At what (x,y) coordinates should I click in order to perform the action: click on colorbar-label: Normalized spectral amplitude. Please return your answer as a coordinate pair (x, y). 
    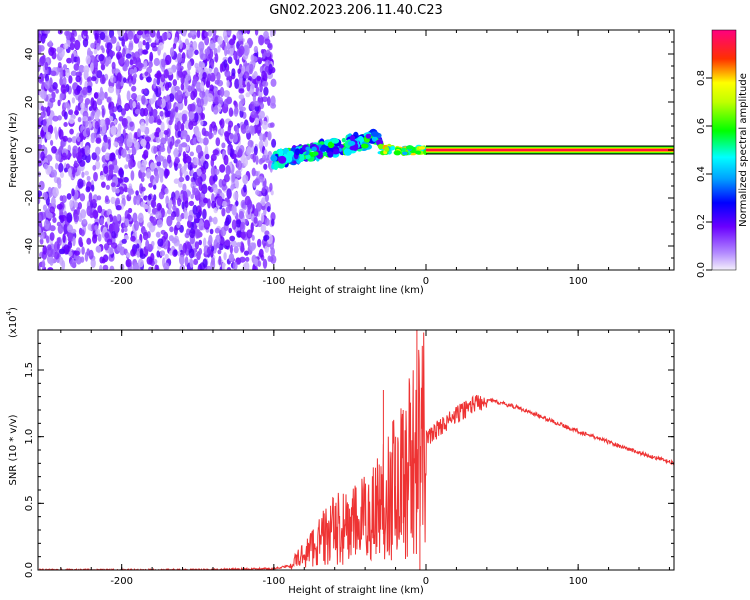
    Looking at the image, I should click on (743, 150).